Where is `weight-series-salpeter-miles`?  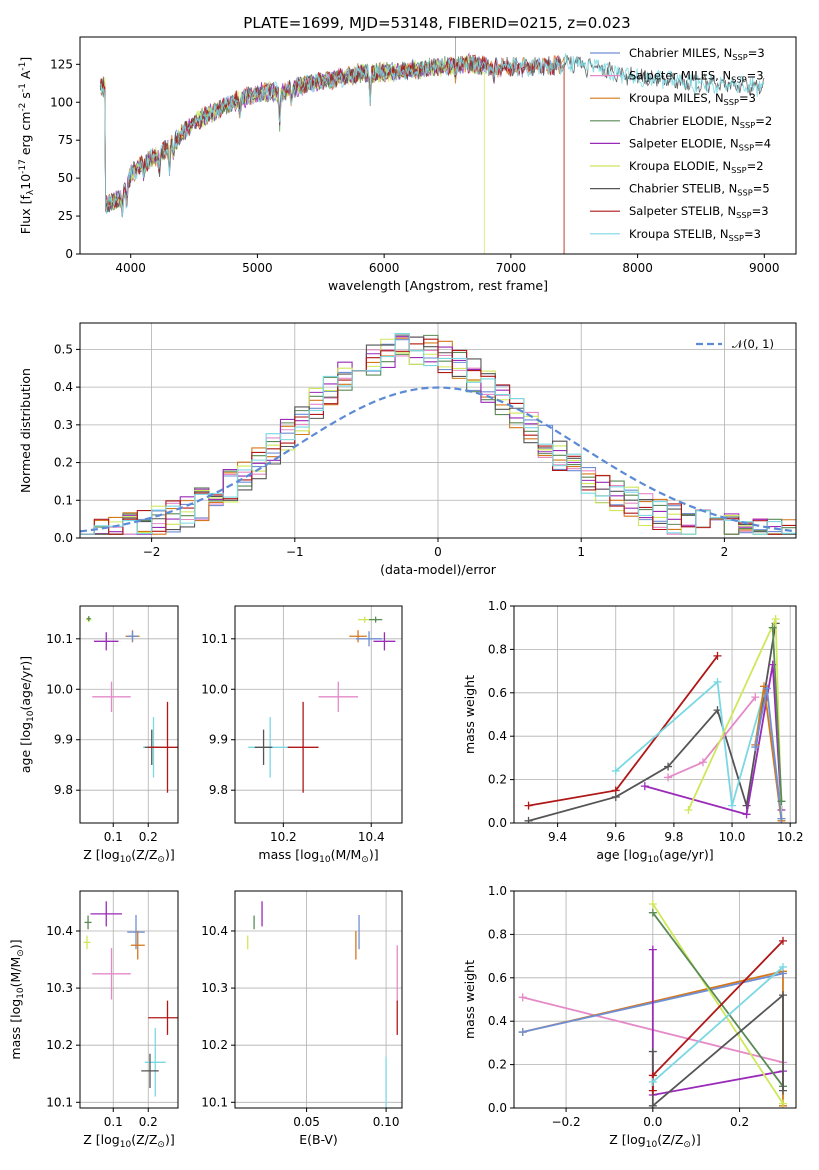
weight-series-salpeter-miles is located at coordinates (712, 737).